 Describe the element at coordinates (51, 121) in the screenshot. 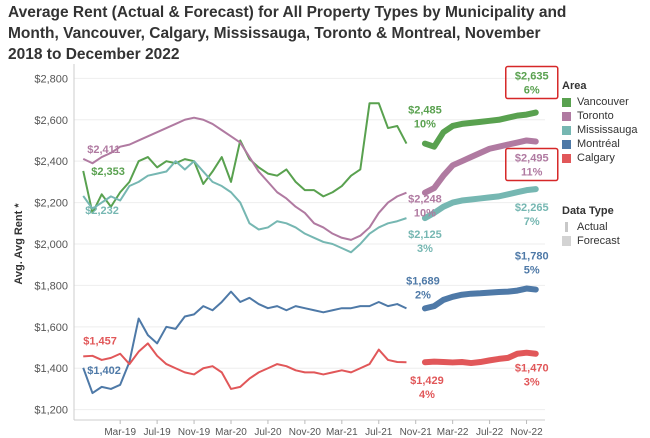

I see `y-tick-label: $2,600` at that location.